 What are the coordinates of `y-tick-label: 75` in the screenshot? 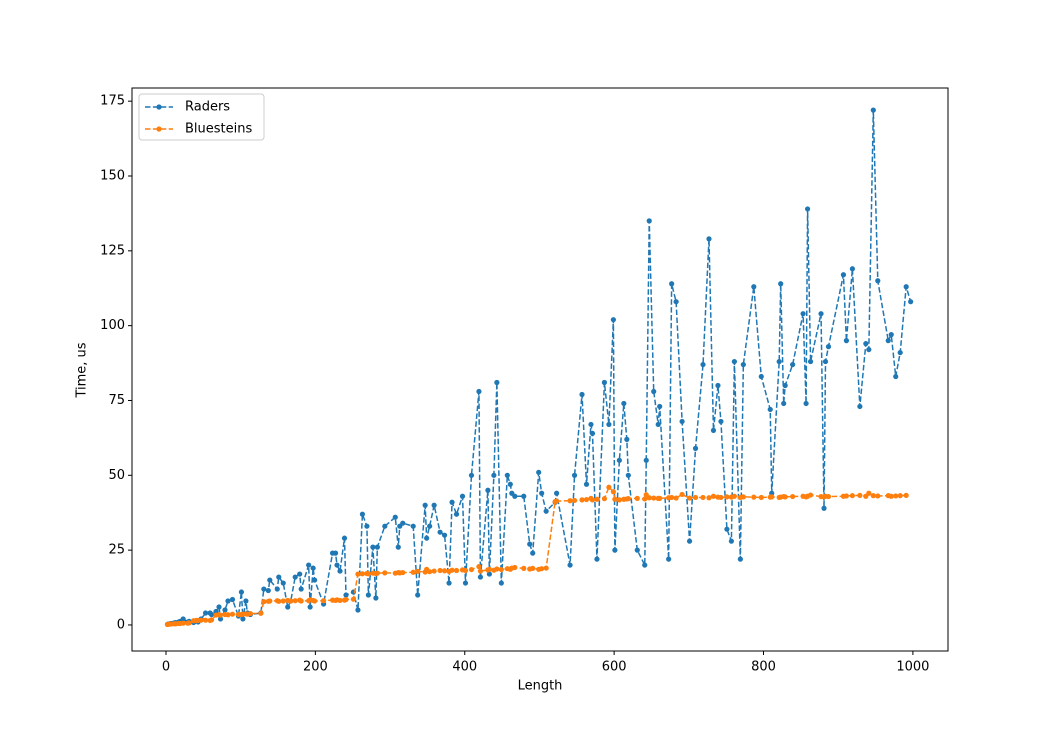 It's located at (116, 400).